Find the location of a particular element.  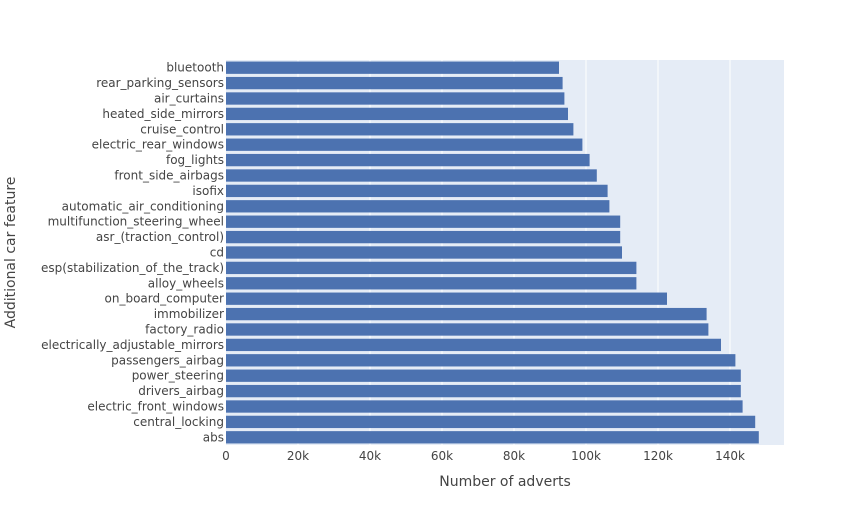

y-tick-label: front_side_airbags is located at coordinates (169, 176).